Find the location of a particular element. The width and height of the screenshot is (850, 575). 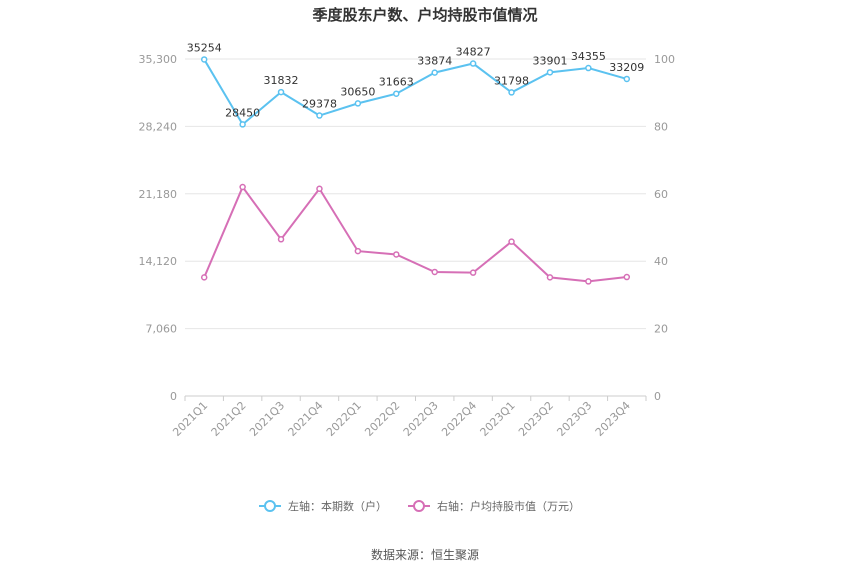

x-tick-label: 2022Q3 is located at coordinates (421, 419).